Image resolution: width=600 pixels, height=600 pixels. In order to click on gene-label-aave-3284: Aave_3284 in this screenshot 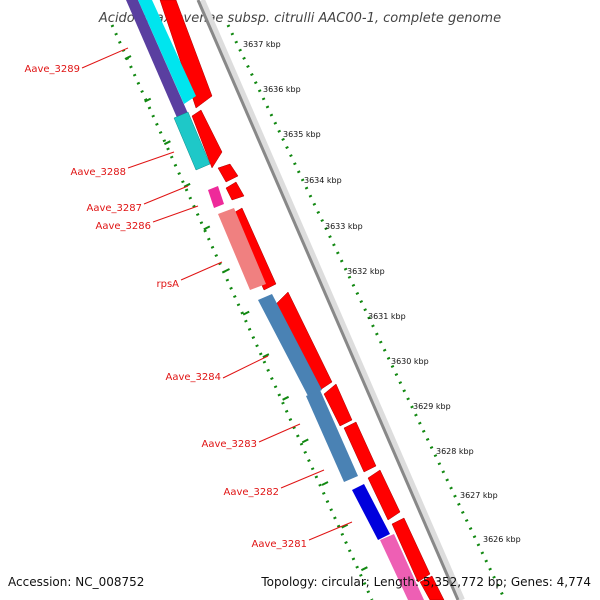, I will do `click(194, 377)`.